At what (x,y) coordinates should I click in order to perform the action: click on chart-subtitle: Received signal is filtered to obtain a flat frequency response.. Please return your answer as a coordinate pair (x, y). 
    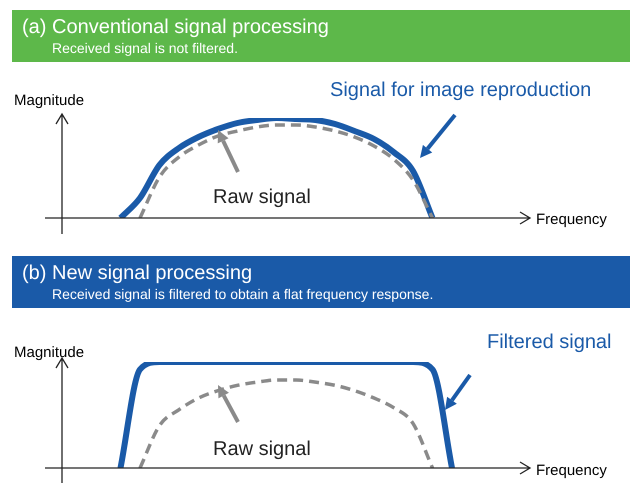
    Looking at the image, I should click on (242, 294).